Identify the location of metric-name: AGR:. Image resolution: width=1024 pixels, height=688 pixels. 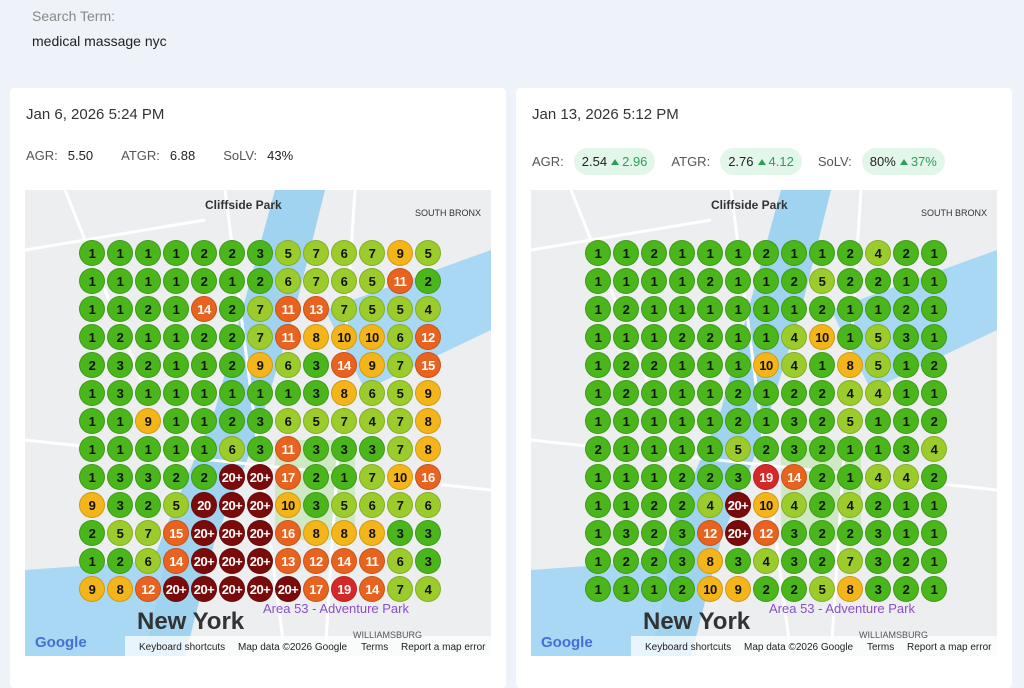
(42, 155).